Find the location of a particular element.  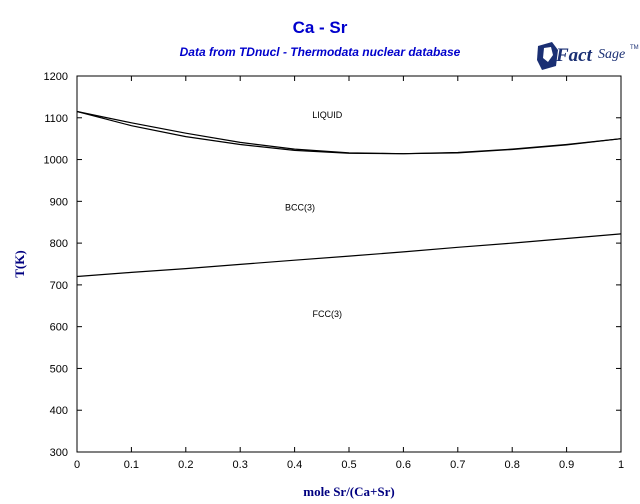

x-tick-label: 0.7 is located at coordinates (457, 465).